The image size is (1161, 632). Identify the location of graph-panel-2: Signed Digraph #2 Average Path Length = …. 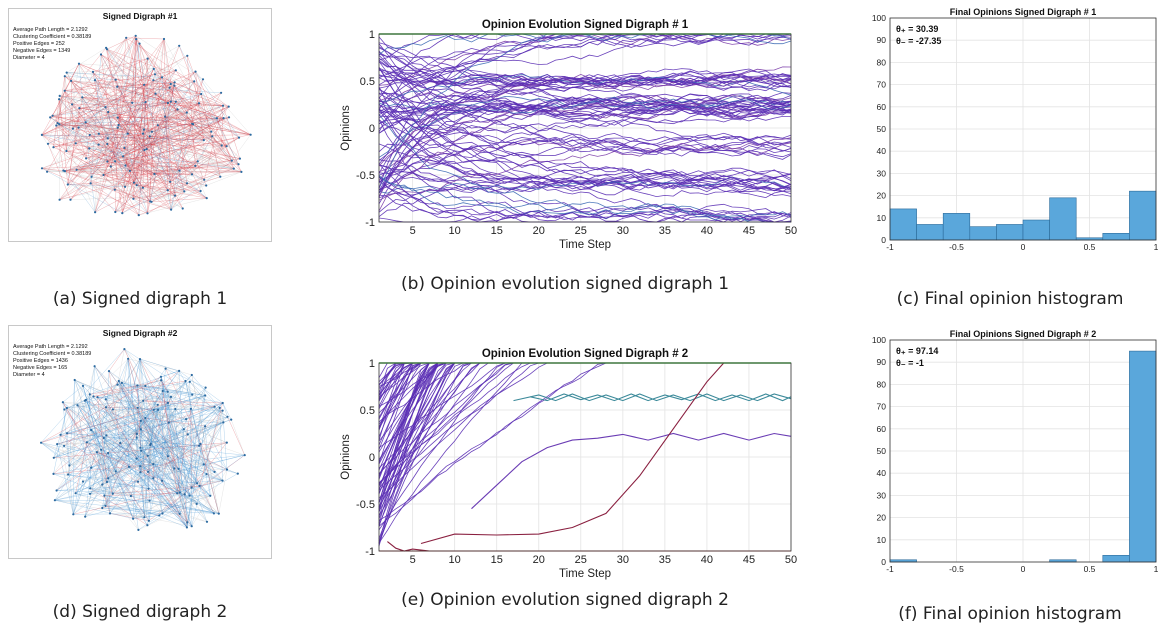
(140, 442).